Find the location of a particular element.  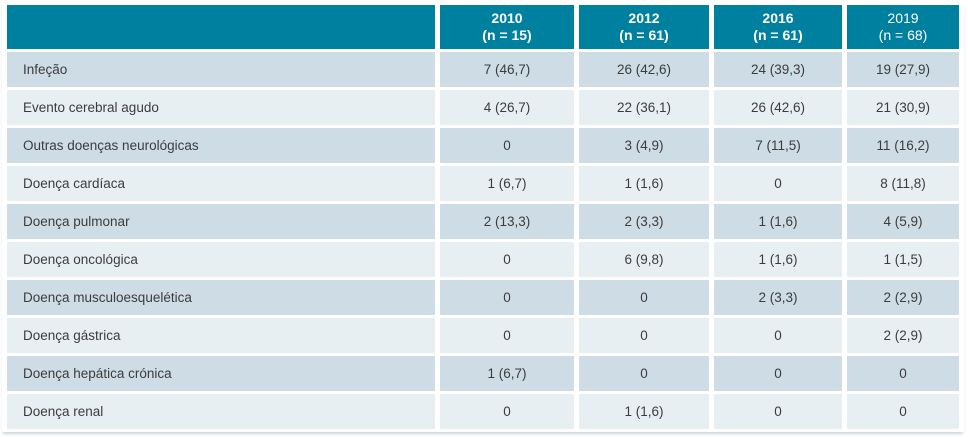

header-year: 2016 is located at coordinates (778, 18).